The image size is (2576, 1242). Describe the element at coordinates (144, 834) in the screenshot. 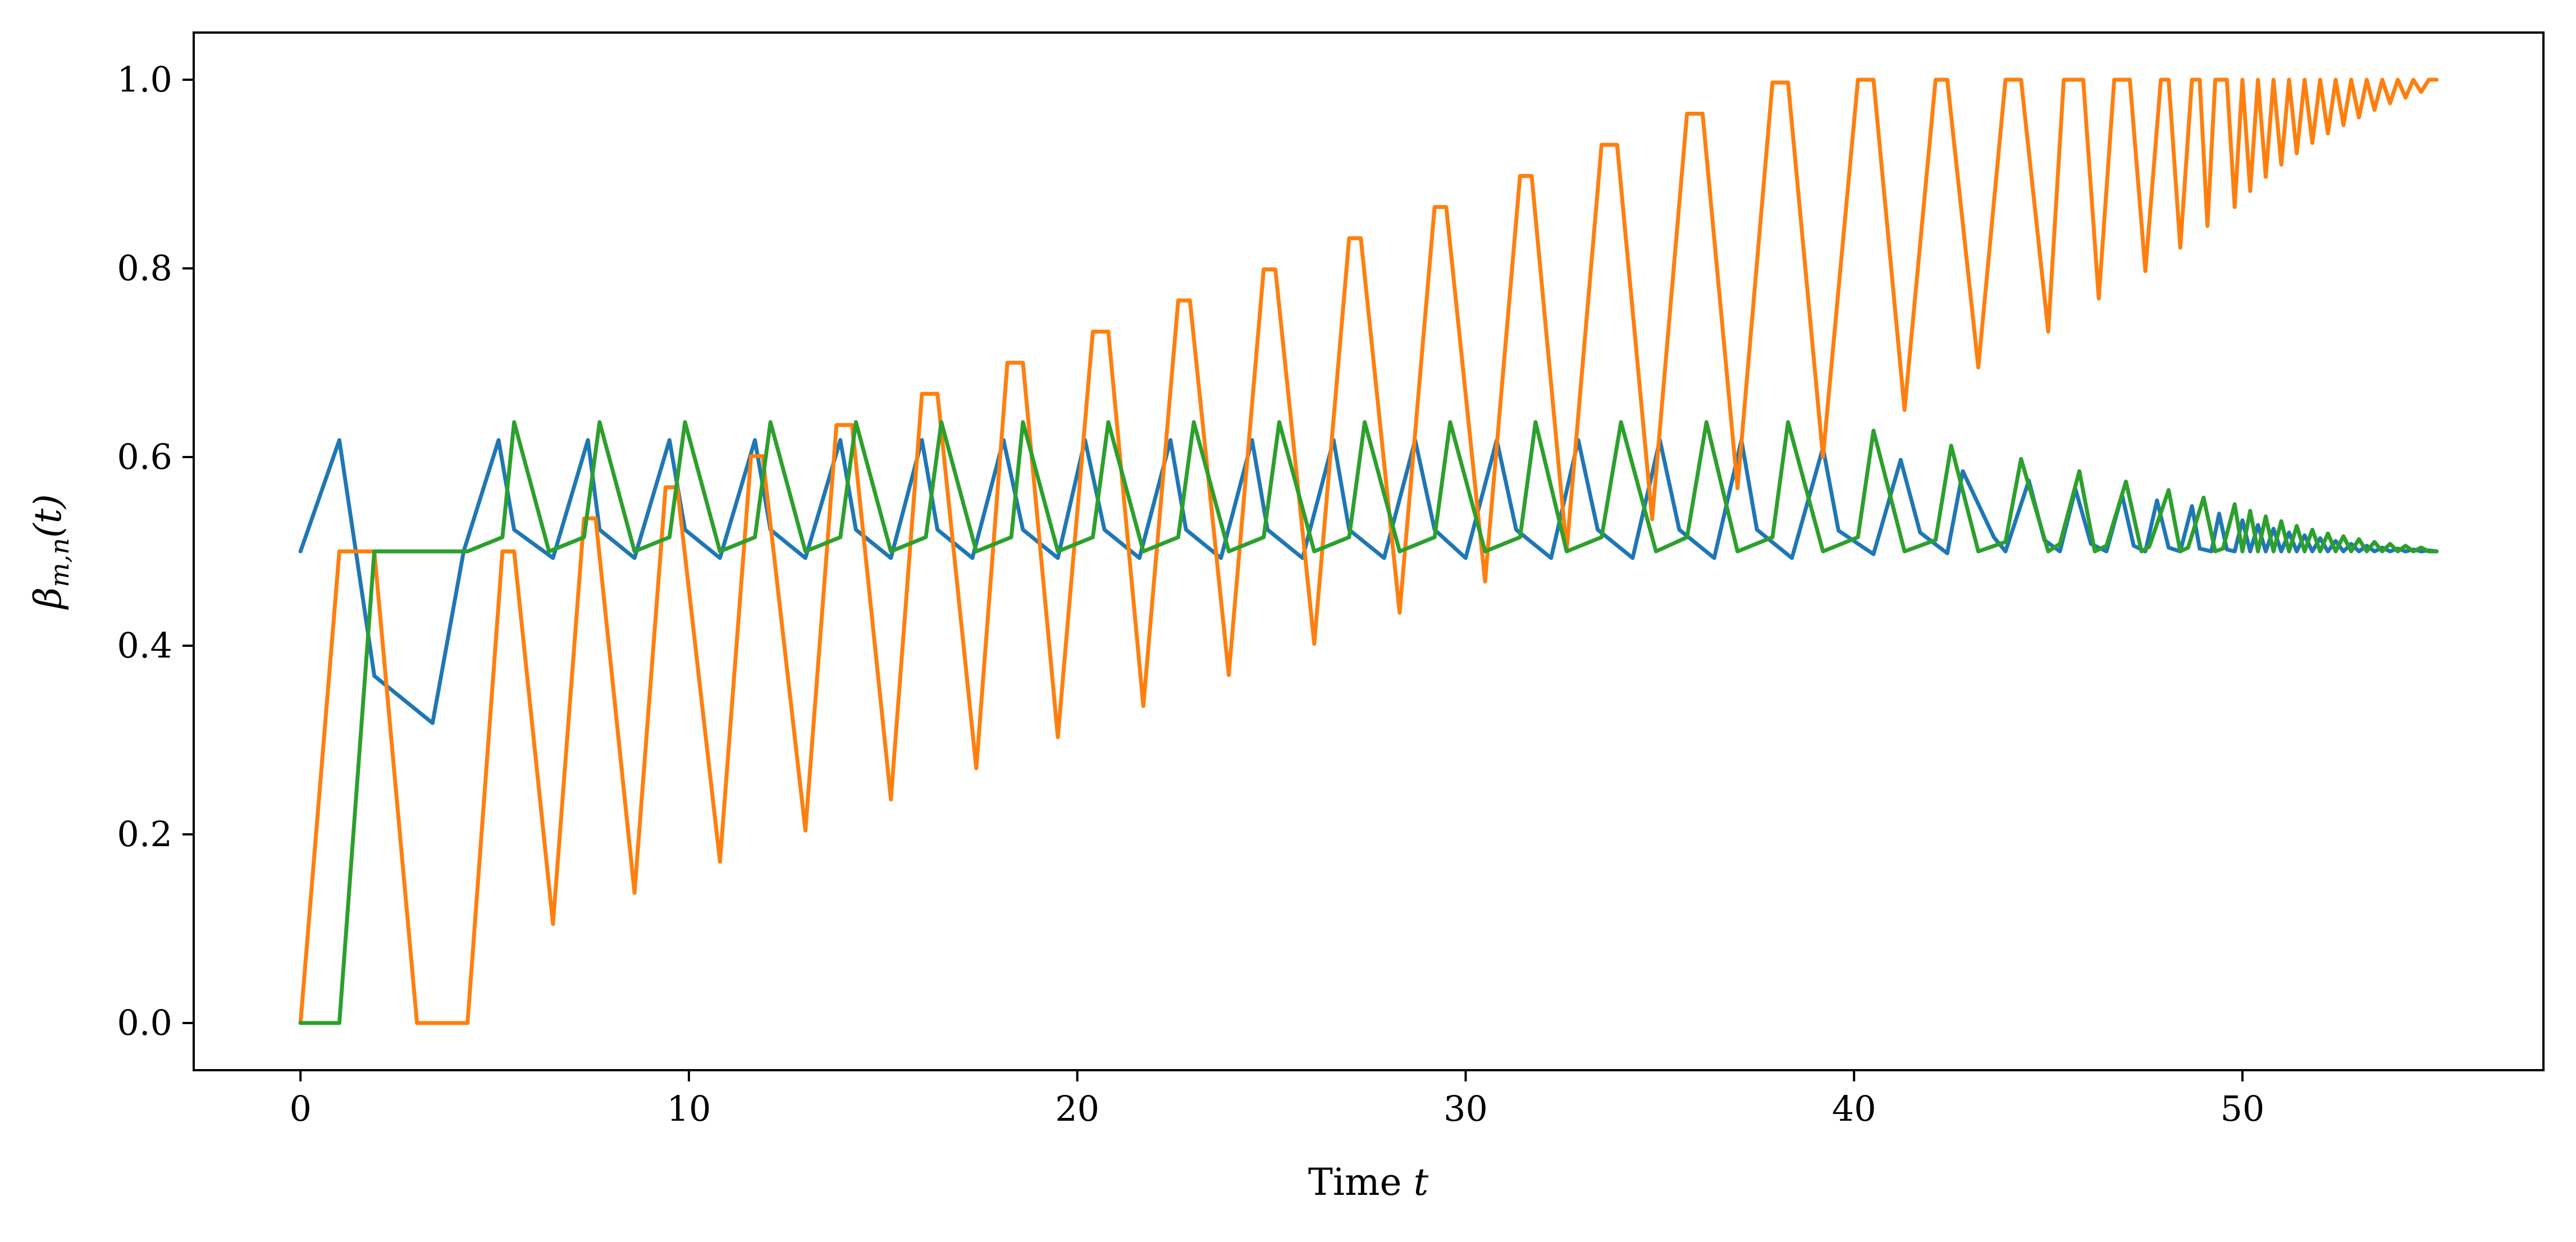

I see `y-tick-label: 0.2` at that location.